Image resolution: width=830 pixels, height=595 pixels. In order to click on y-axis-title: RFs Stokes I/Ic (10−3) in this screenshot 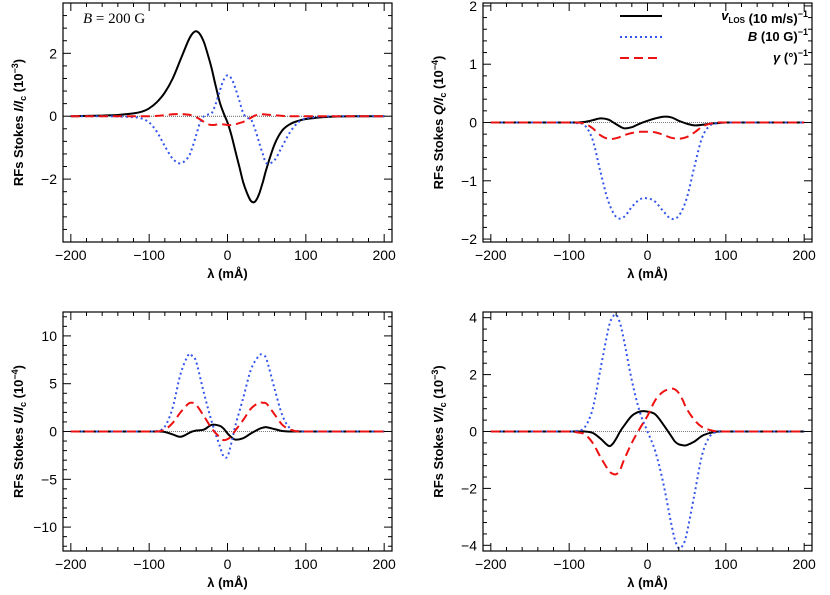, I will do `click(19, 122)`.